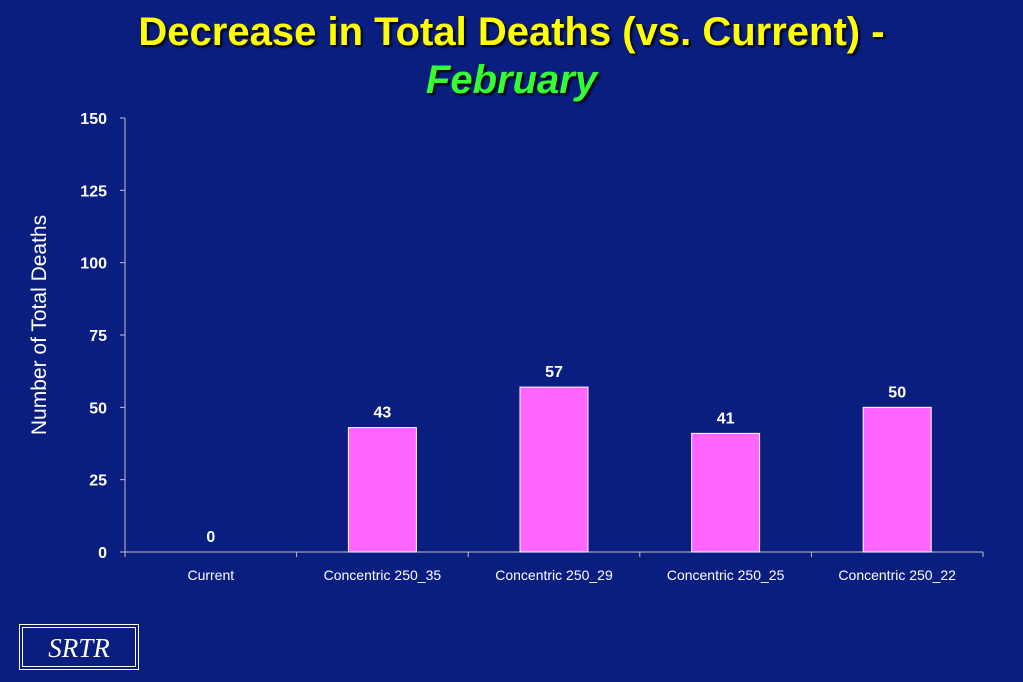 The height and width of the screenshot is (682, 1023). What do you see at coordinates (79, 647) in the screenshot?
I see `srtr-logo: SRTR` at bounding box center [79, 647].